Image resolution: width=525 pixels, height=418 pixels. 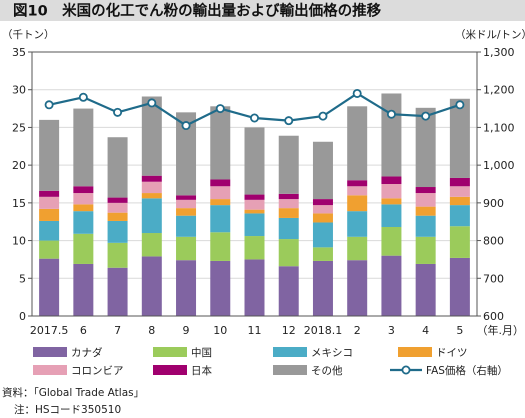 I want to click on hs-code-note: 注：HSコード350510, so click(x=67, y=409).